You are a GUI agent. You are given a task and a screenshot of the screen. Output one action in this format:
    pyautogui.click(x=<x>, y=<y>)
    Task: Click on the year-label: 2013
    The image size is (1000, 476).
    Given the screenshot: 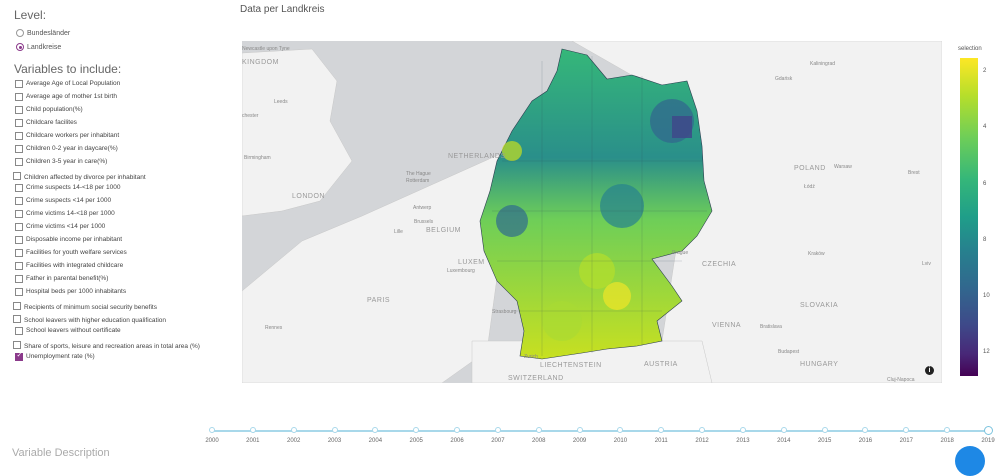 What is the action you would take?
    pyautogui.click(x=743, y=441)
    